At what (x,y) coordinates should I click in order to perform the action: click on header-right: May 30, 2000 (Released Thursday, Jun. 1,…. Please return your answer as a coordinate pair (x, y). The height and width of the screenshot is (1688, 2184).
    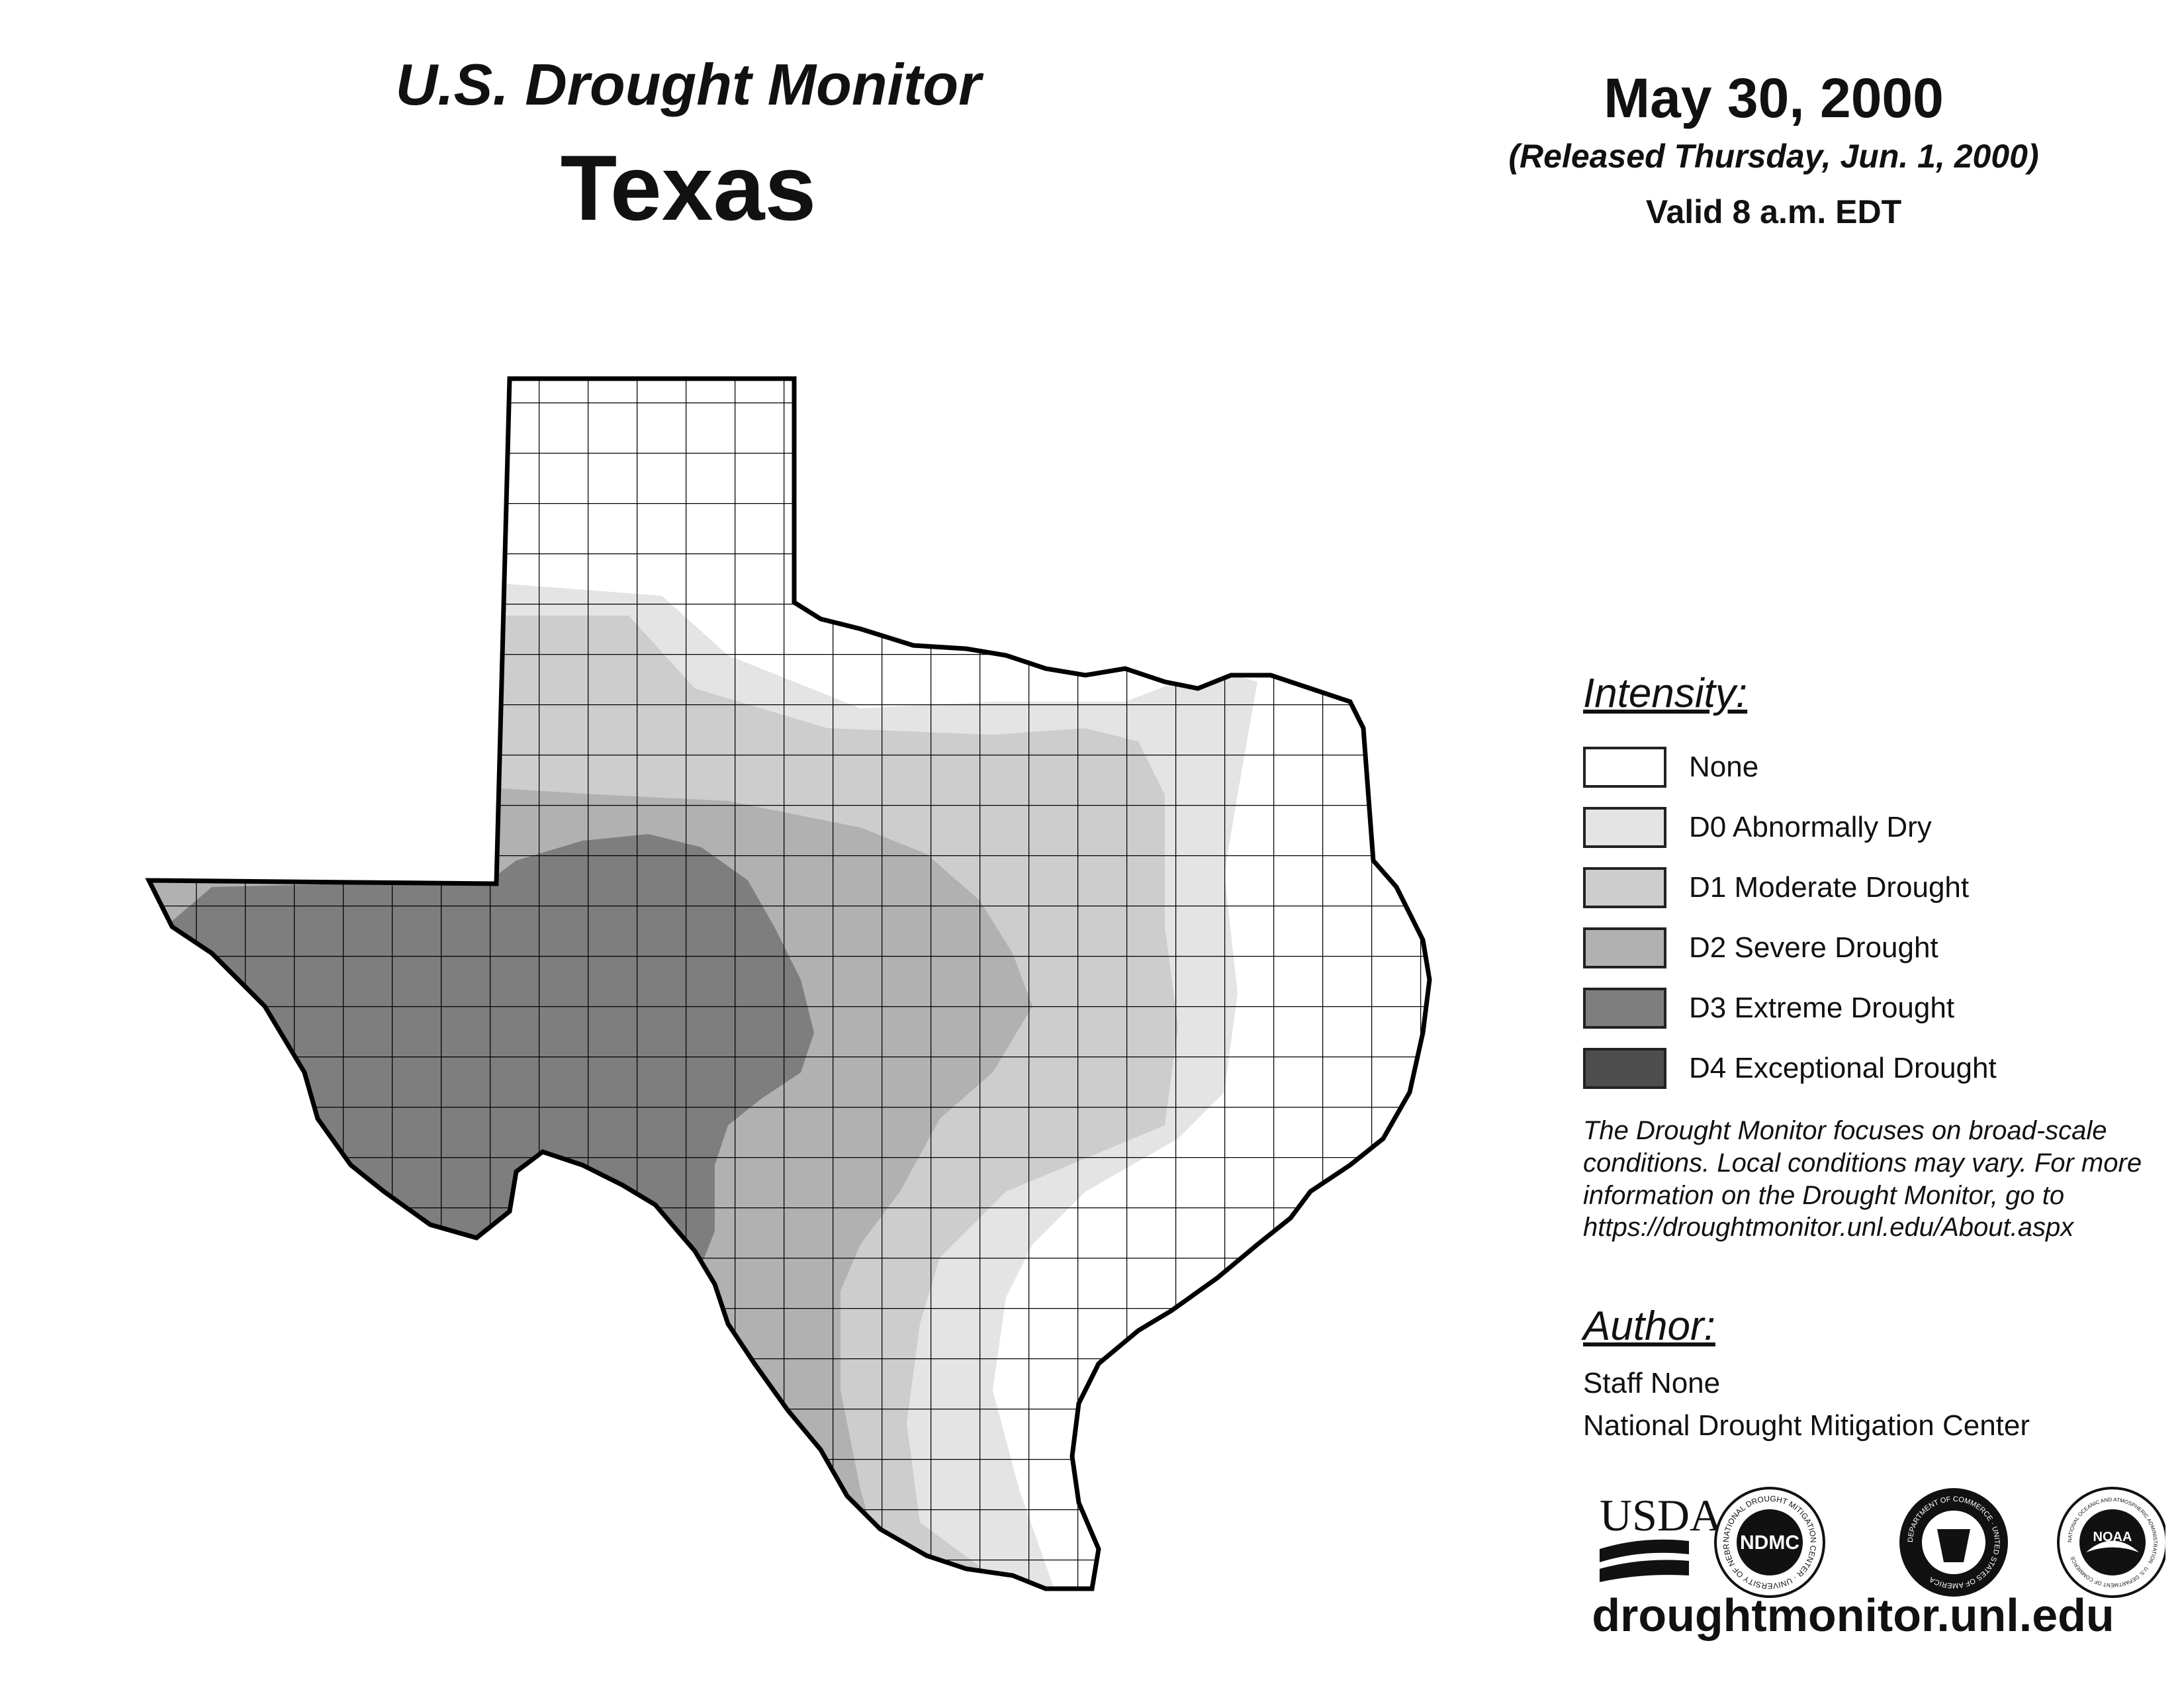
    Looking at the image, I should click on (1774, 148).